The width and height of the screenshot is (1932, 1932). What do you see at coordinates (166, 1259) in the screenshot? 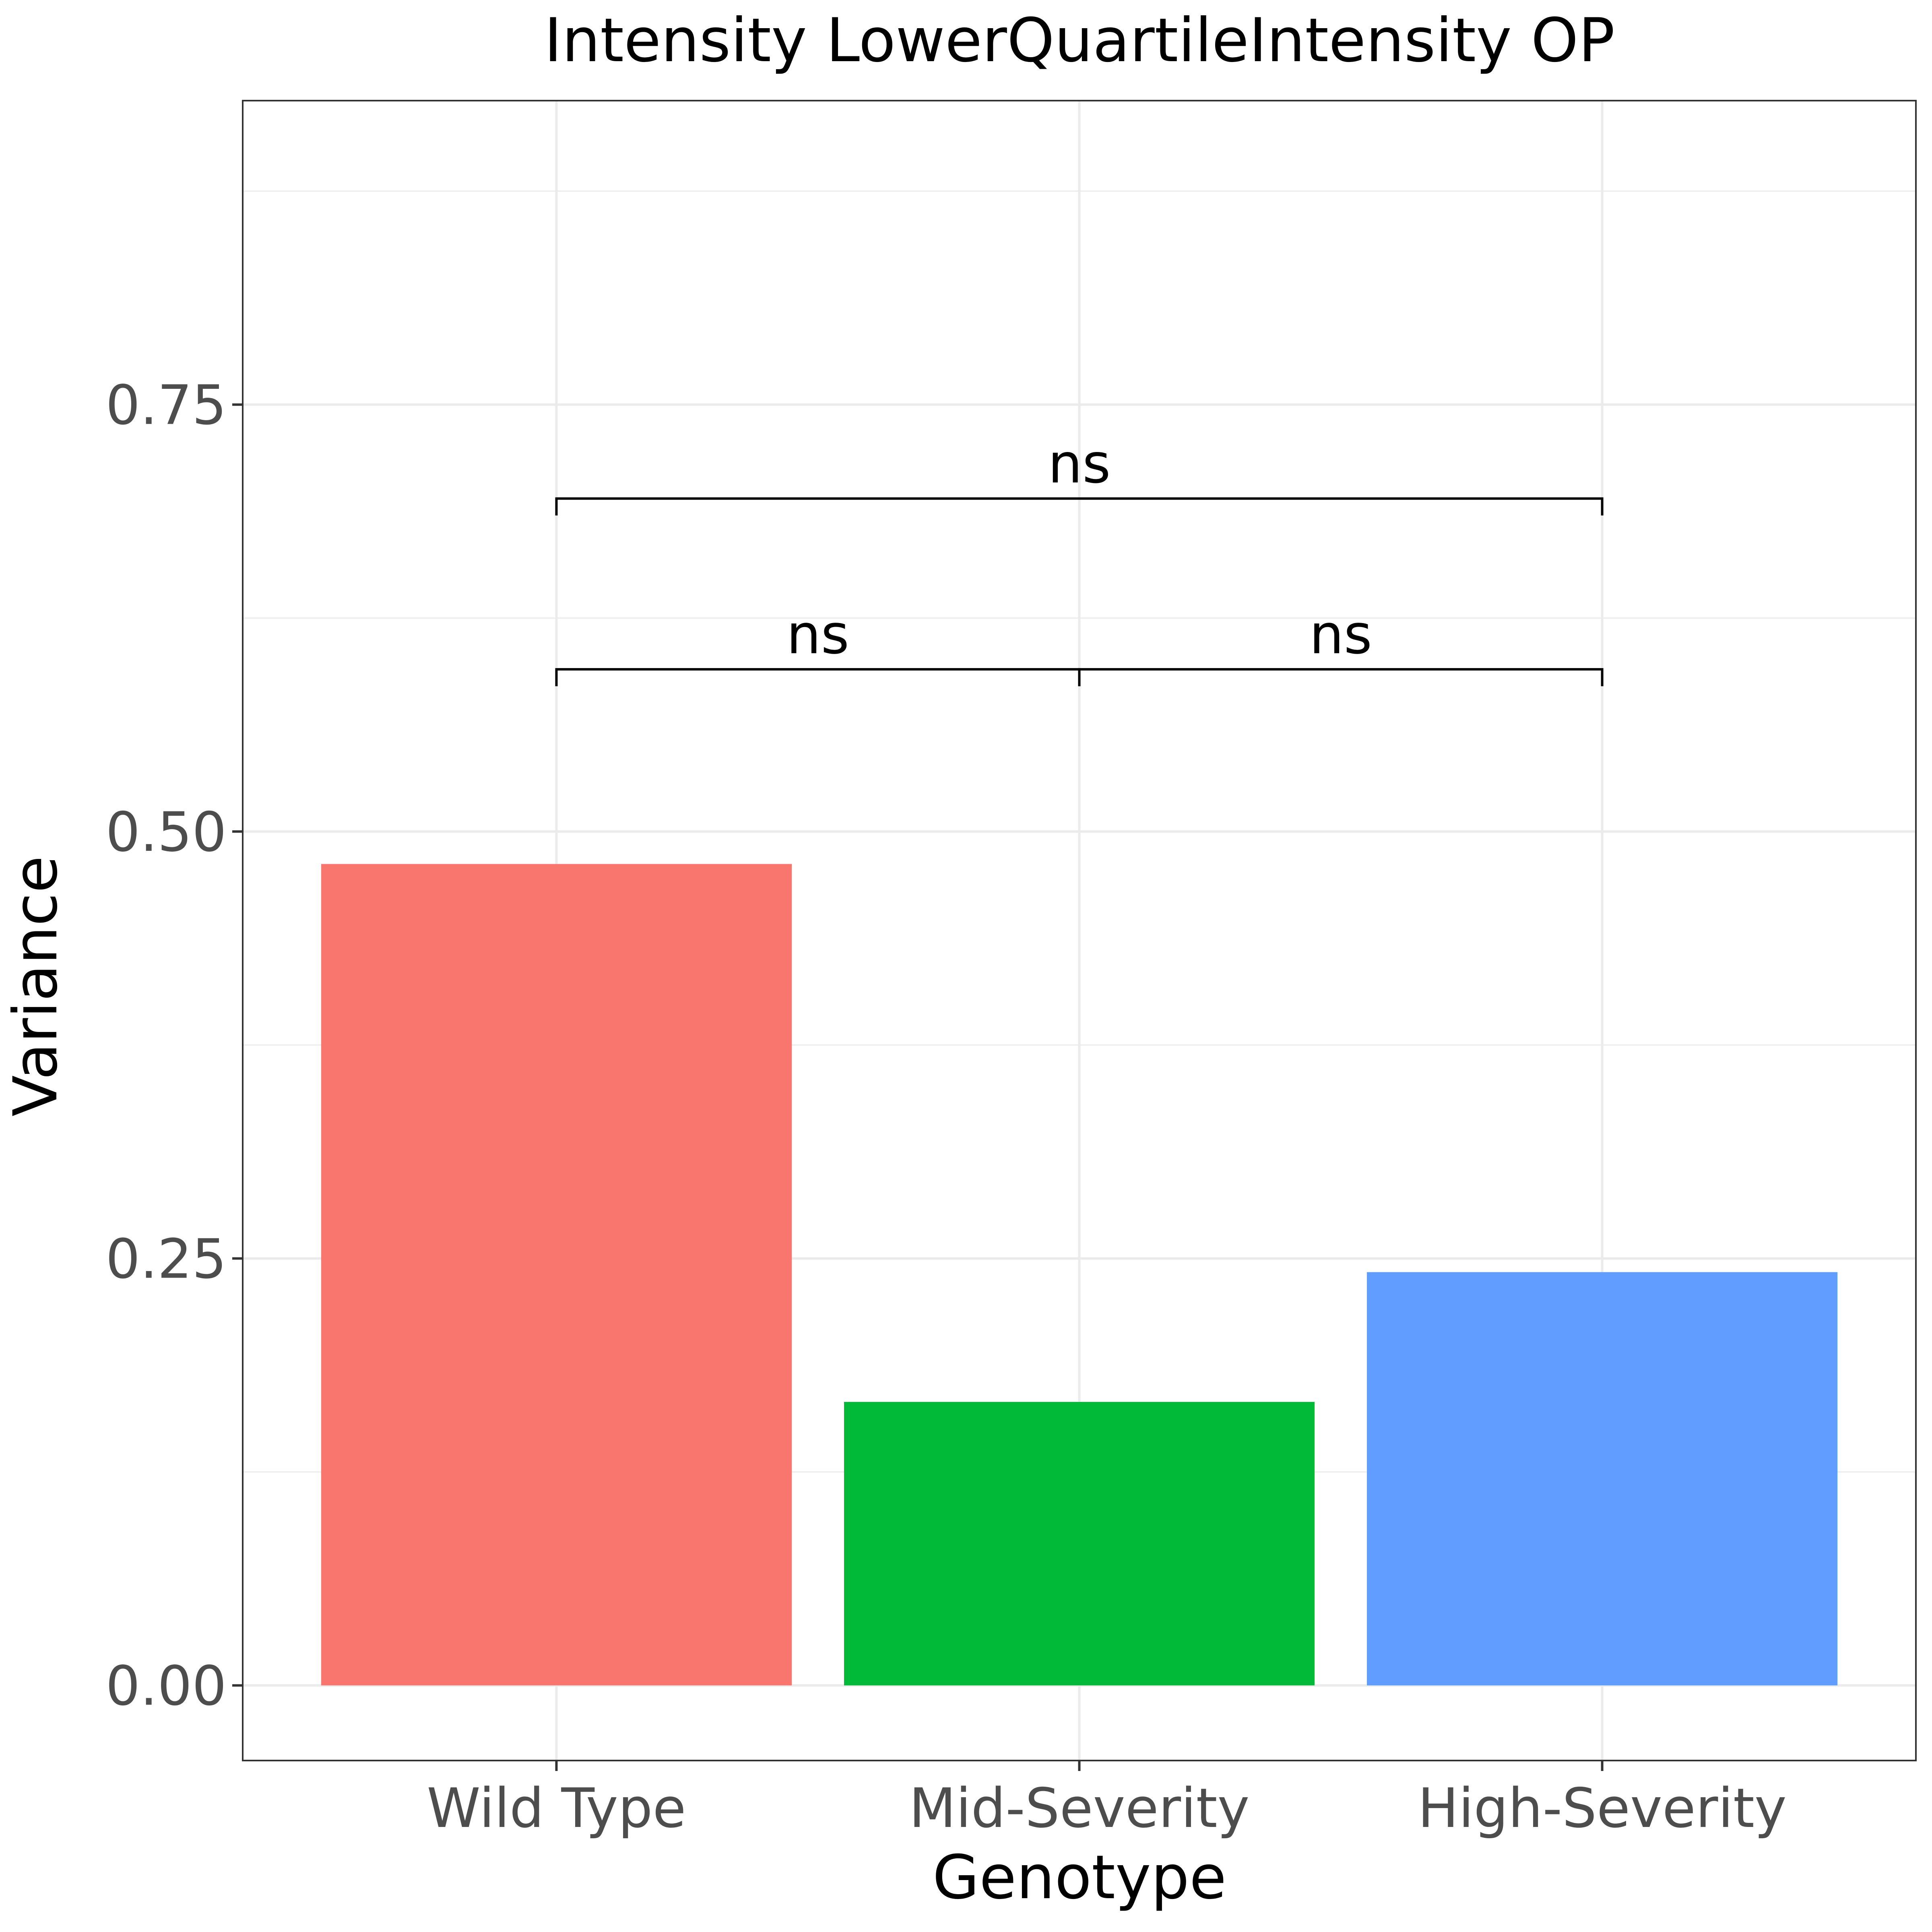
I see `y-tick-label: 0.25` at bounding box center [166, 1259].